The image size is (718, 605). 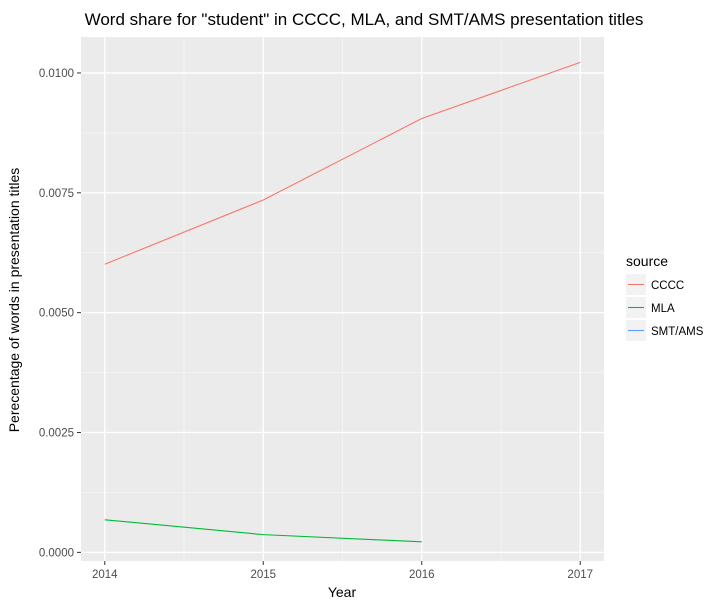 What do you see at coordinates (667, 286) in the screenshot?
I see `legend-label-cccc: CCCC` at bounding box center [667, 286].